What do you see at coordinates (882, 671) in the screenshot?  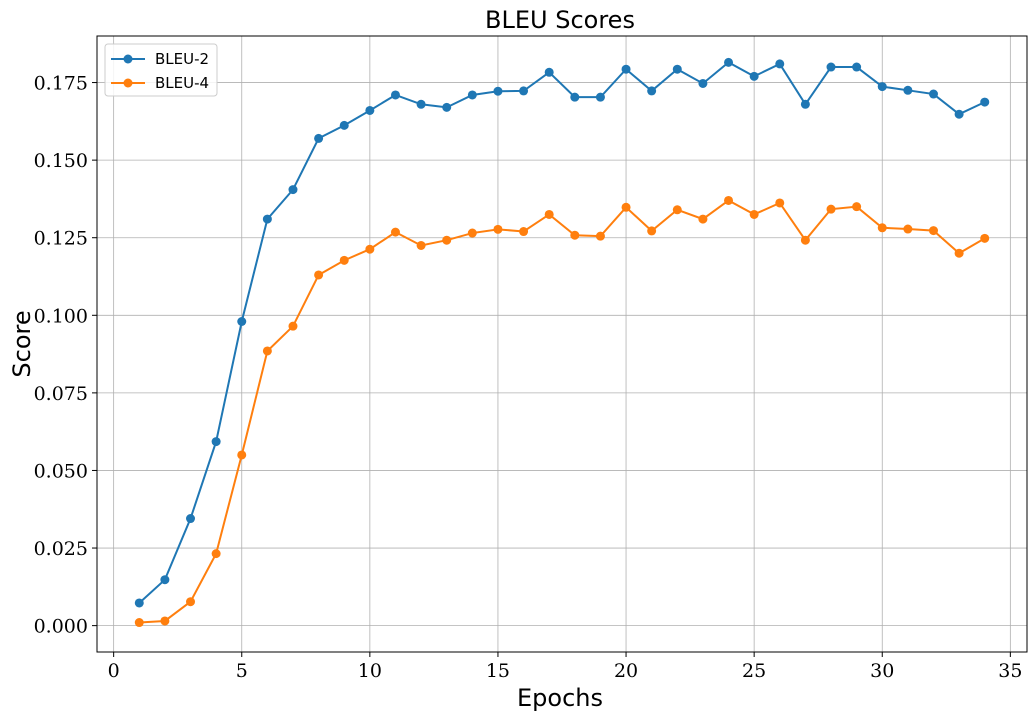 I see `x-tick-label: 30` at bounding box center [882, 671].